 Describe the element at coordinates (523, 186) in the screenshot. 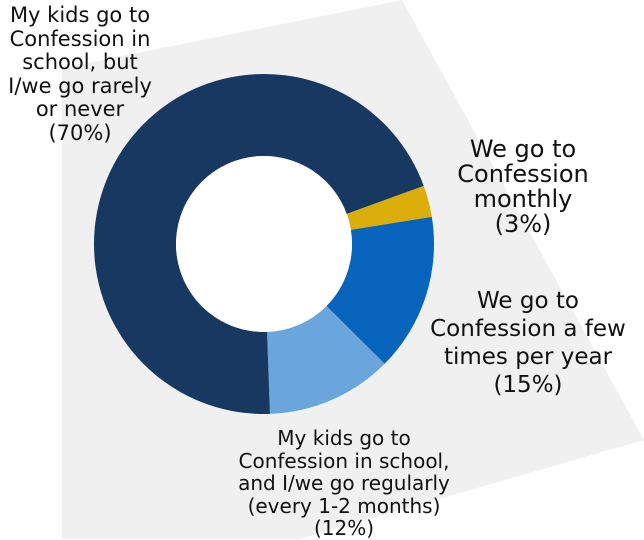

I see `slice-label-monthly: We go to Confession monthly (3%)` at that location.